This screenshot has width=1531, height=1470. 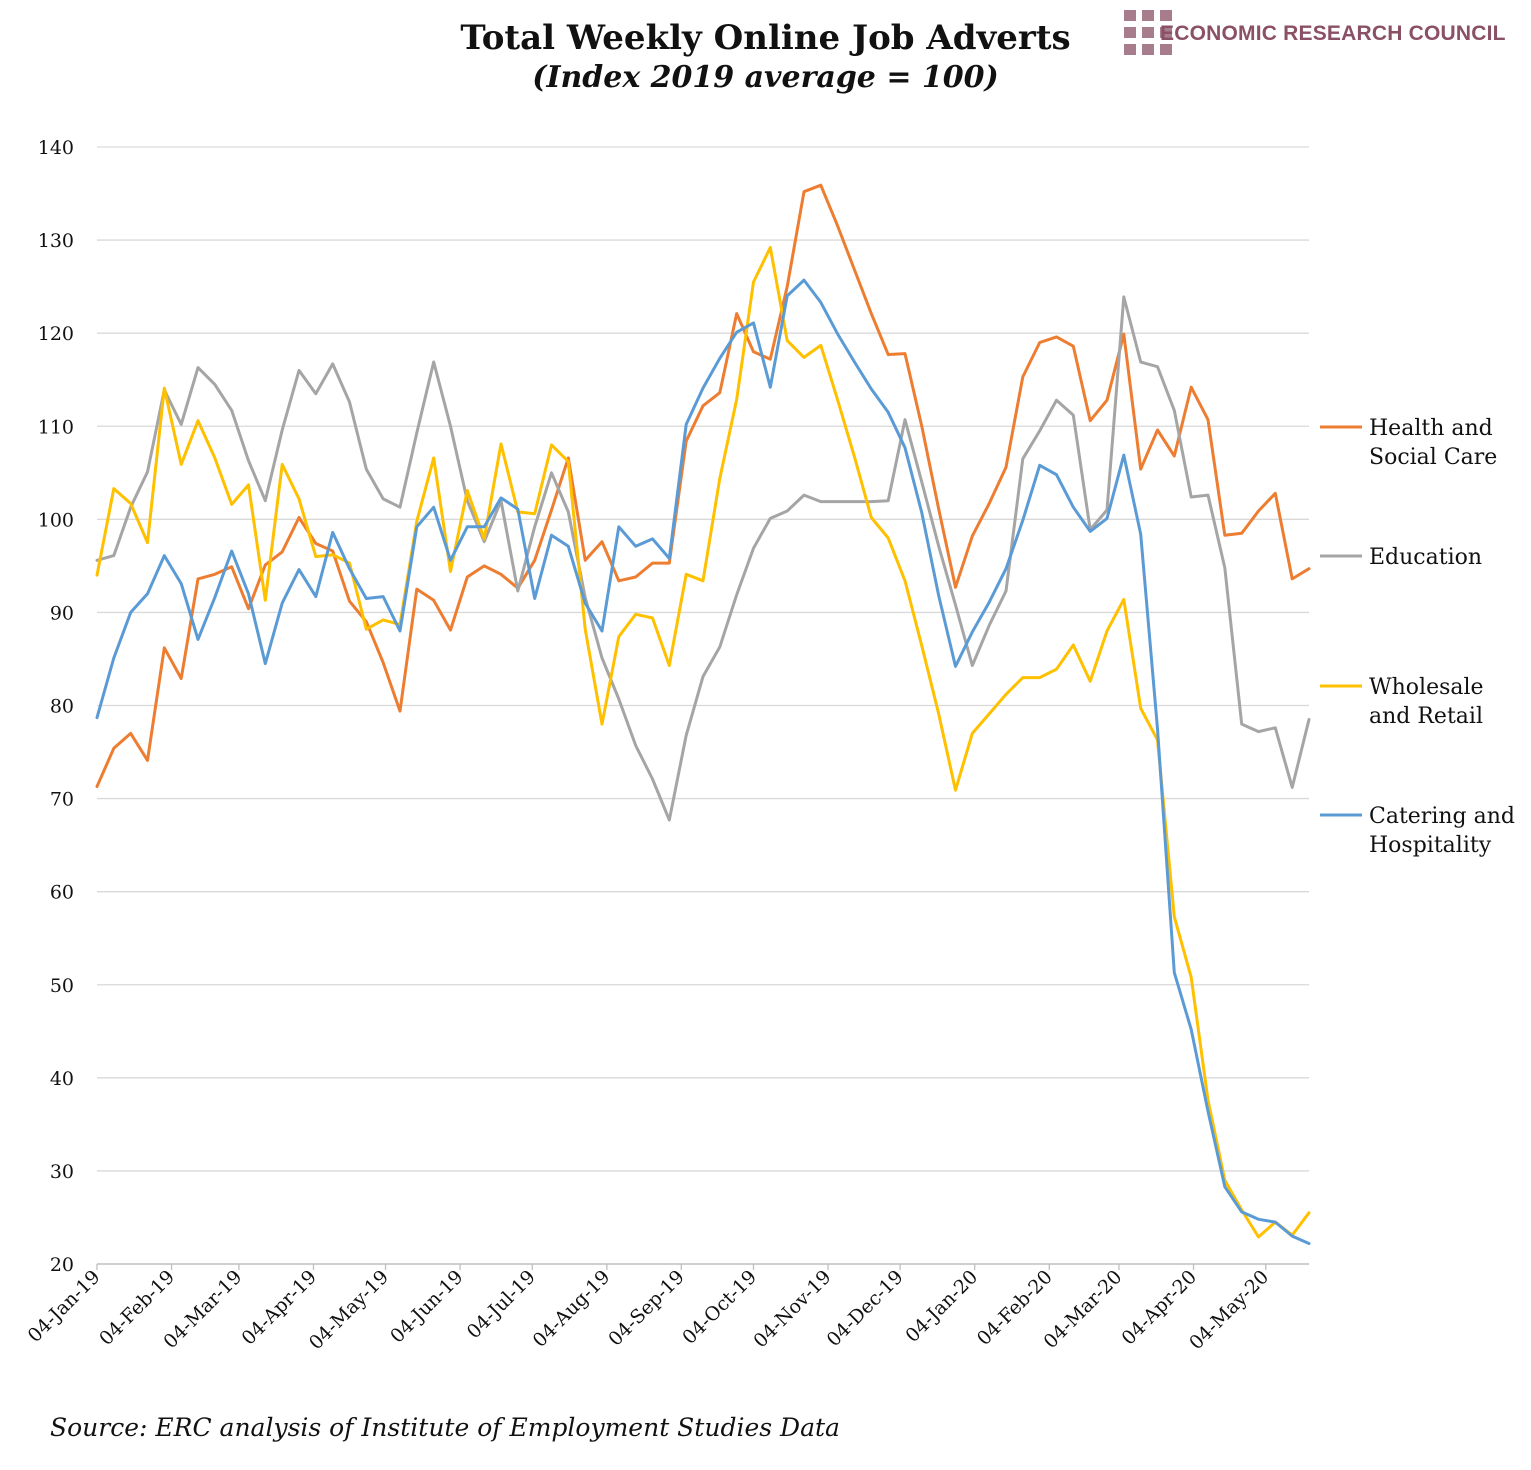 What do you see at coordinates (56, 241) in the screenshot?
I see `y-tick-label: 130` at bounding box center [56, 241].